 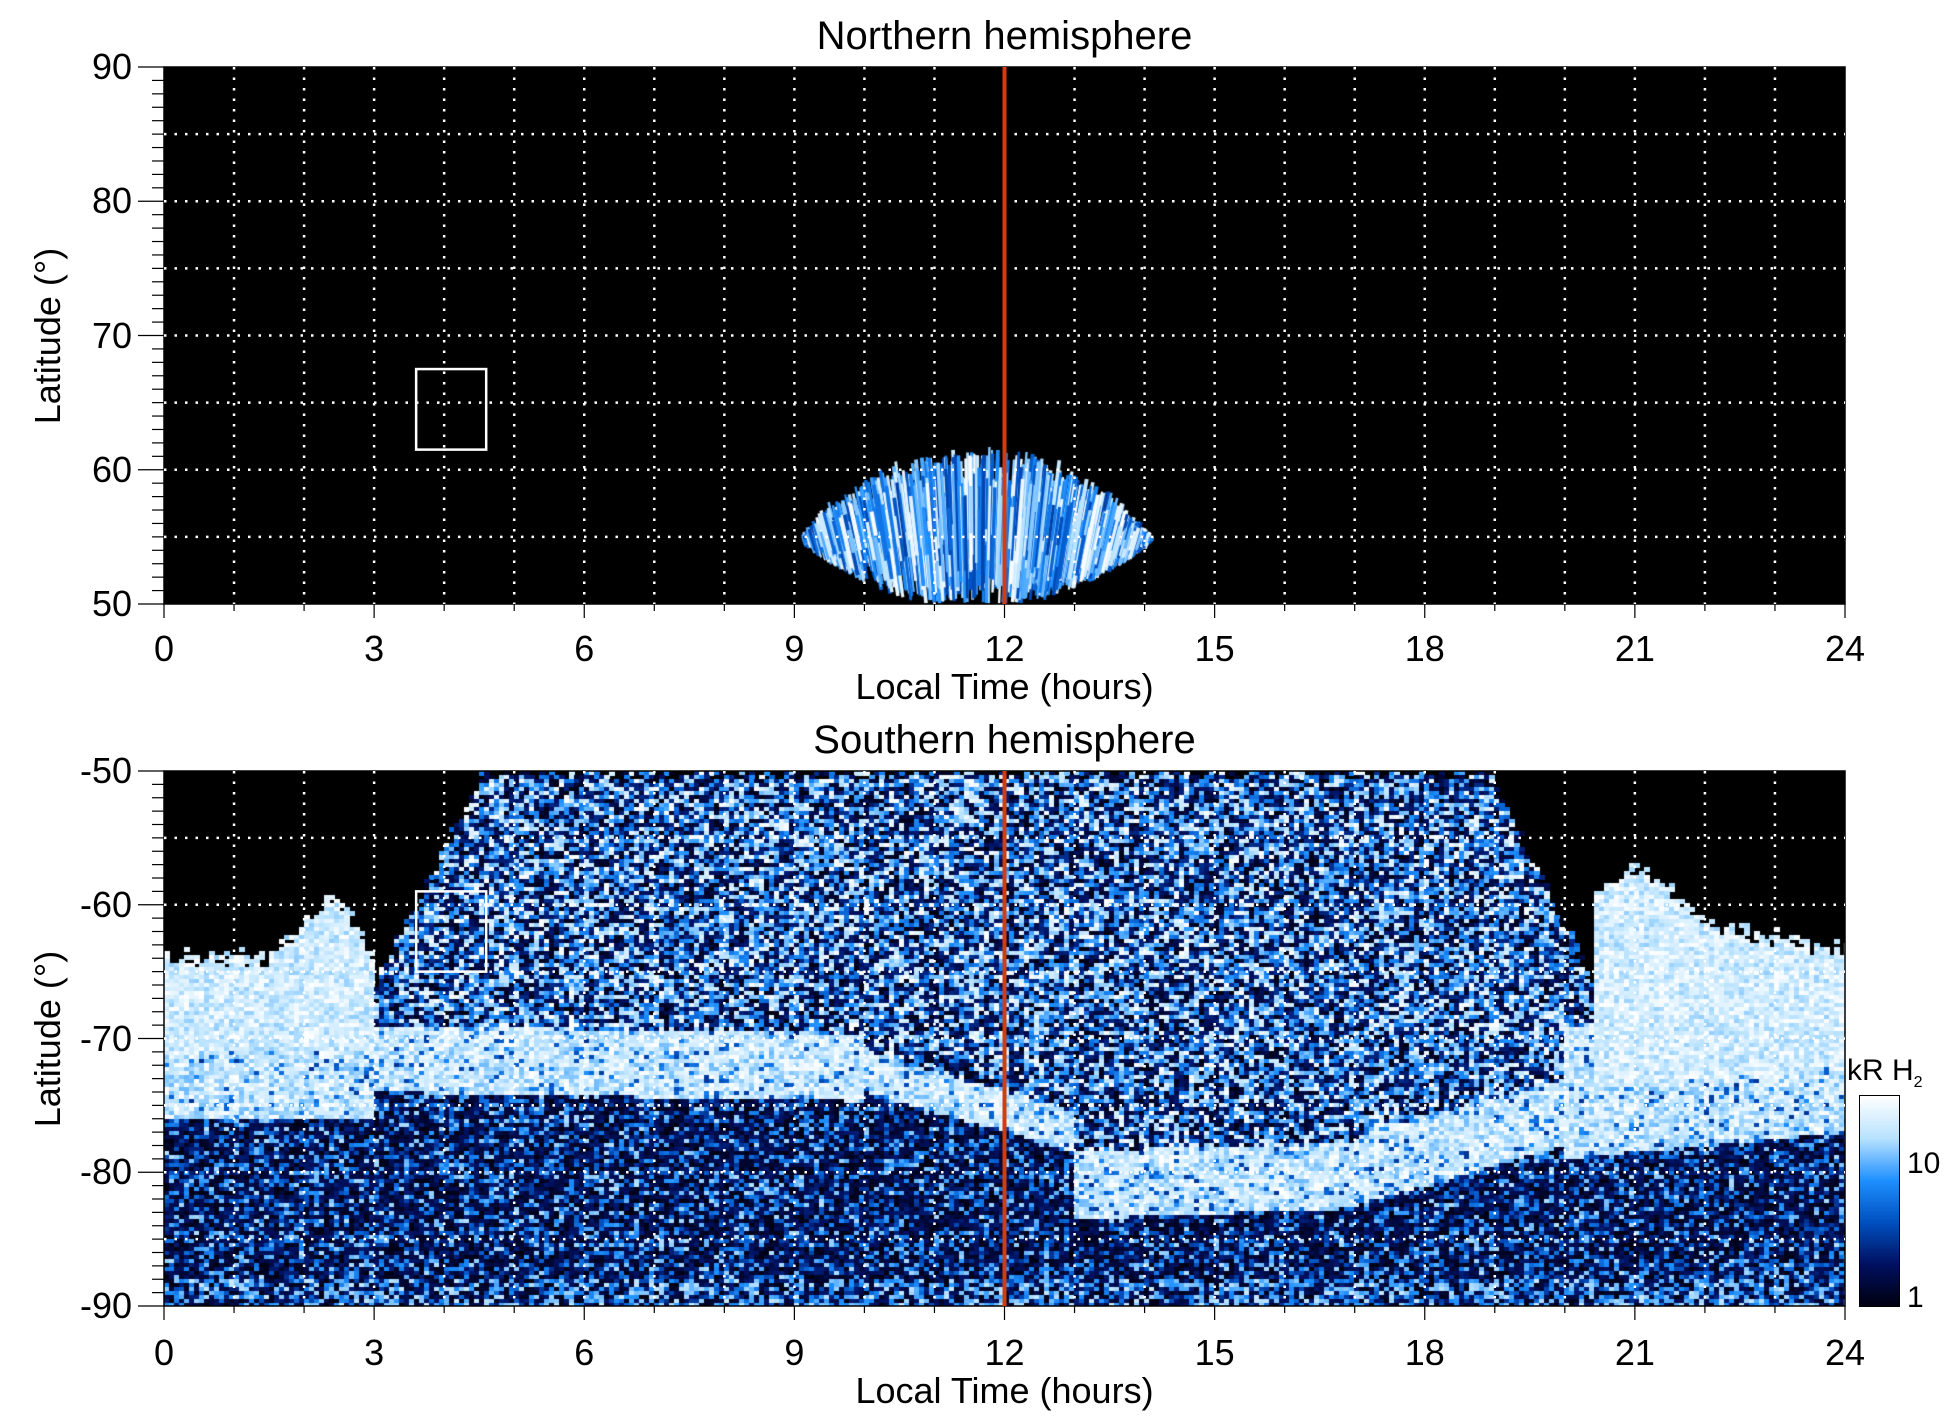 I want to click on y-tick-label: 90, so click(x=111, y=66).